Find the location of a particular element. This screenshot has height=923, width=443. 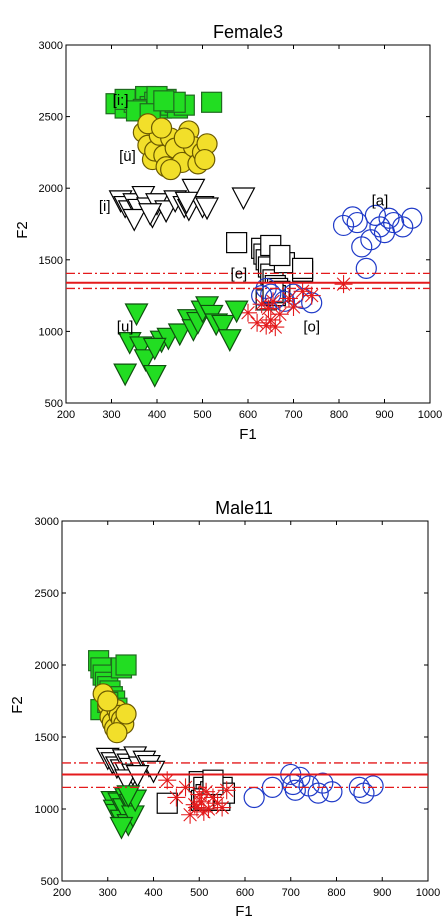

vowel-label: [i] is located at coordinates (105, 206).